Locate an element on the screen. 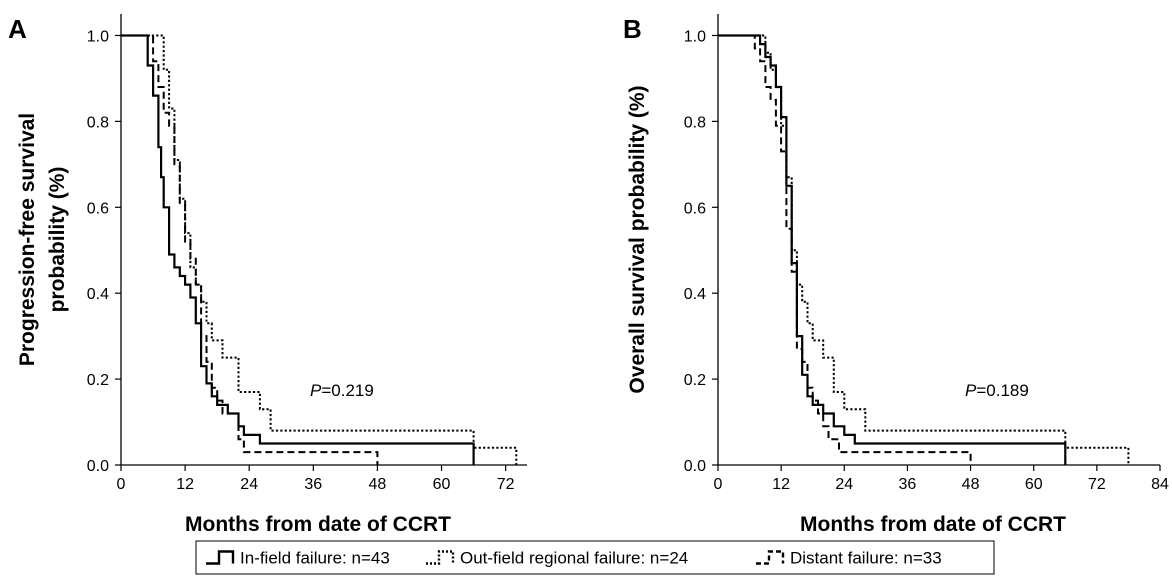  legend-label: Distant failure: n=33 is located at coordinates (866, 558).